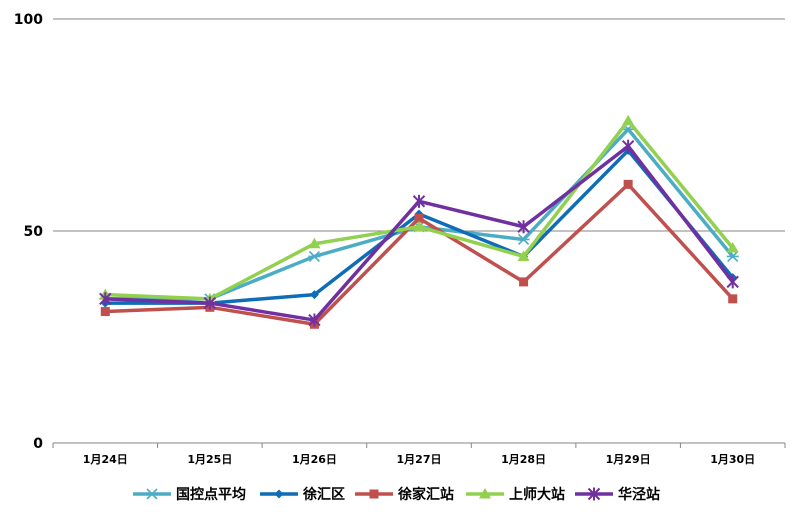 This screenshot has height=522, width=804. What do you see at coordinates (323, 494) in the screenshot?
I see `legend-label: 徐汇区` at bounding box center [323, 494].